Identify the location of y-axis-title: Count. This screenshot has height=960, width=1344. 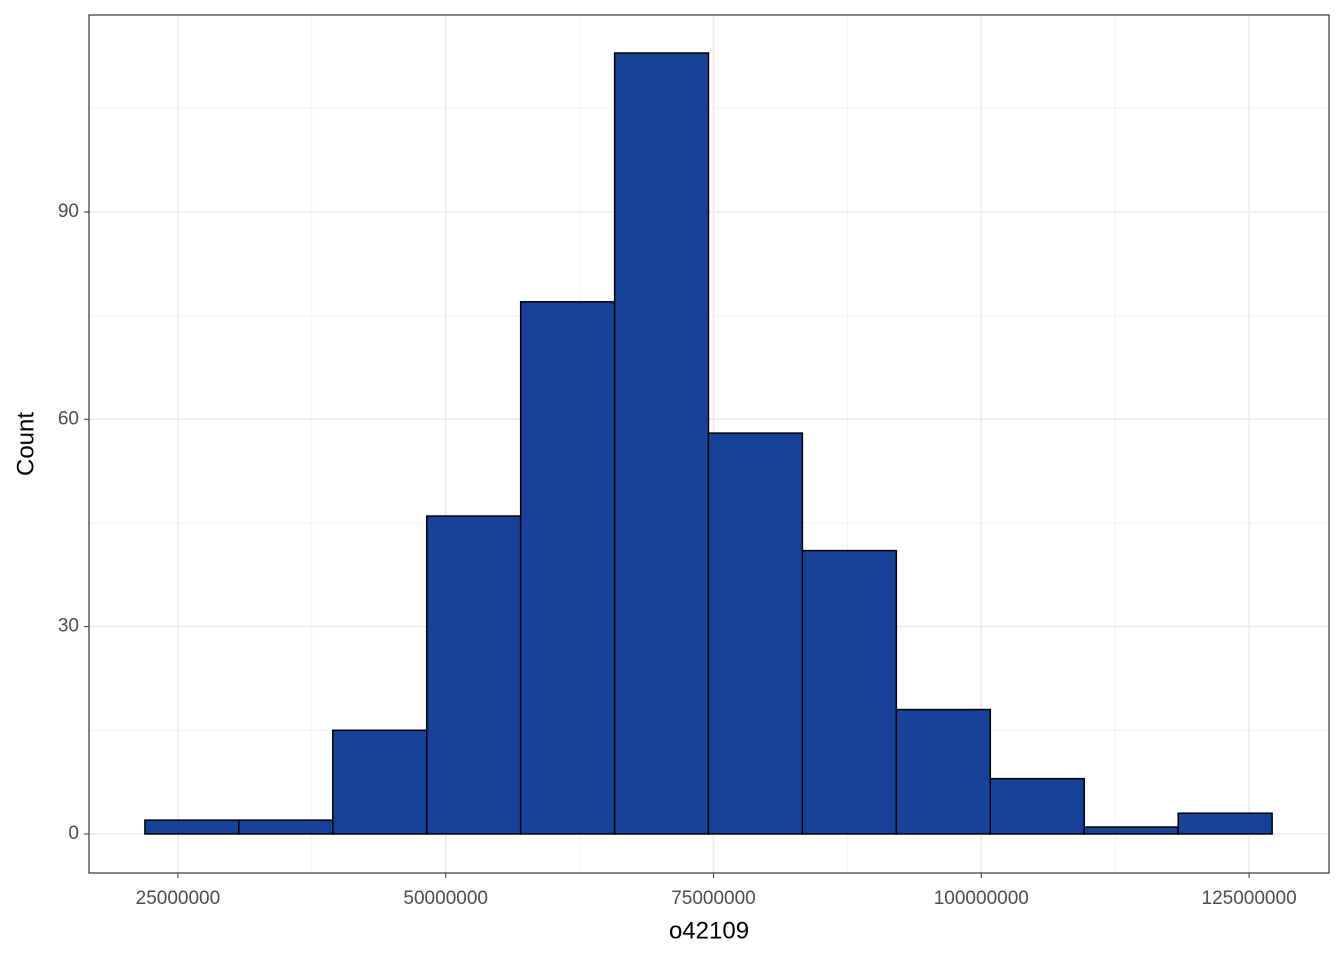
(25, 444).